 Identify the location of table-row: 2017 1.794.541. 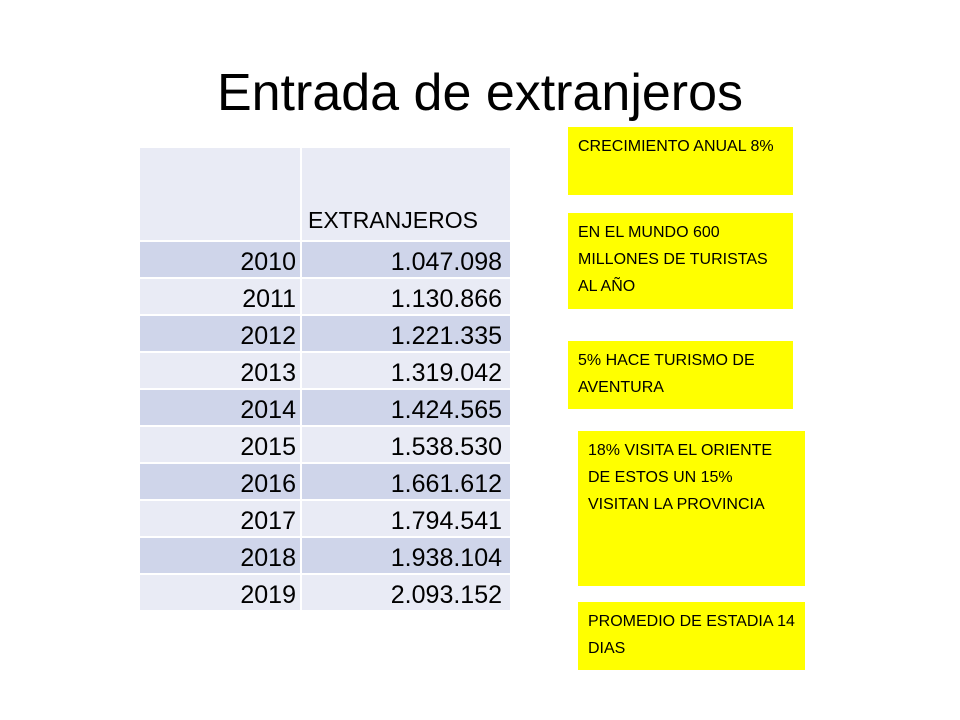
(325, 519).